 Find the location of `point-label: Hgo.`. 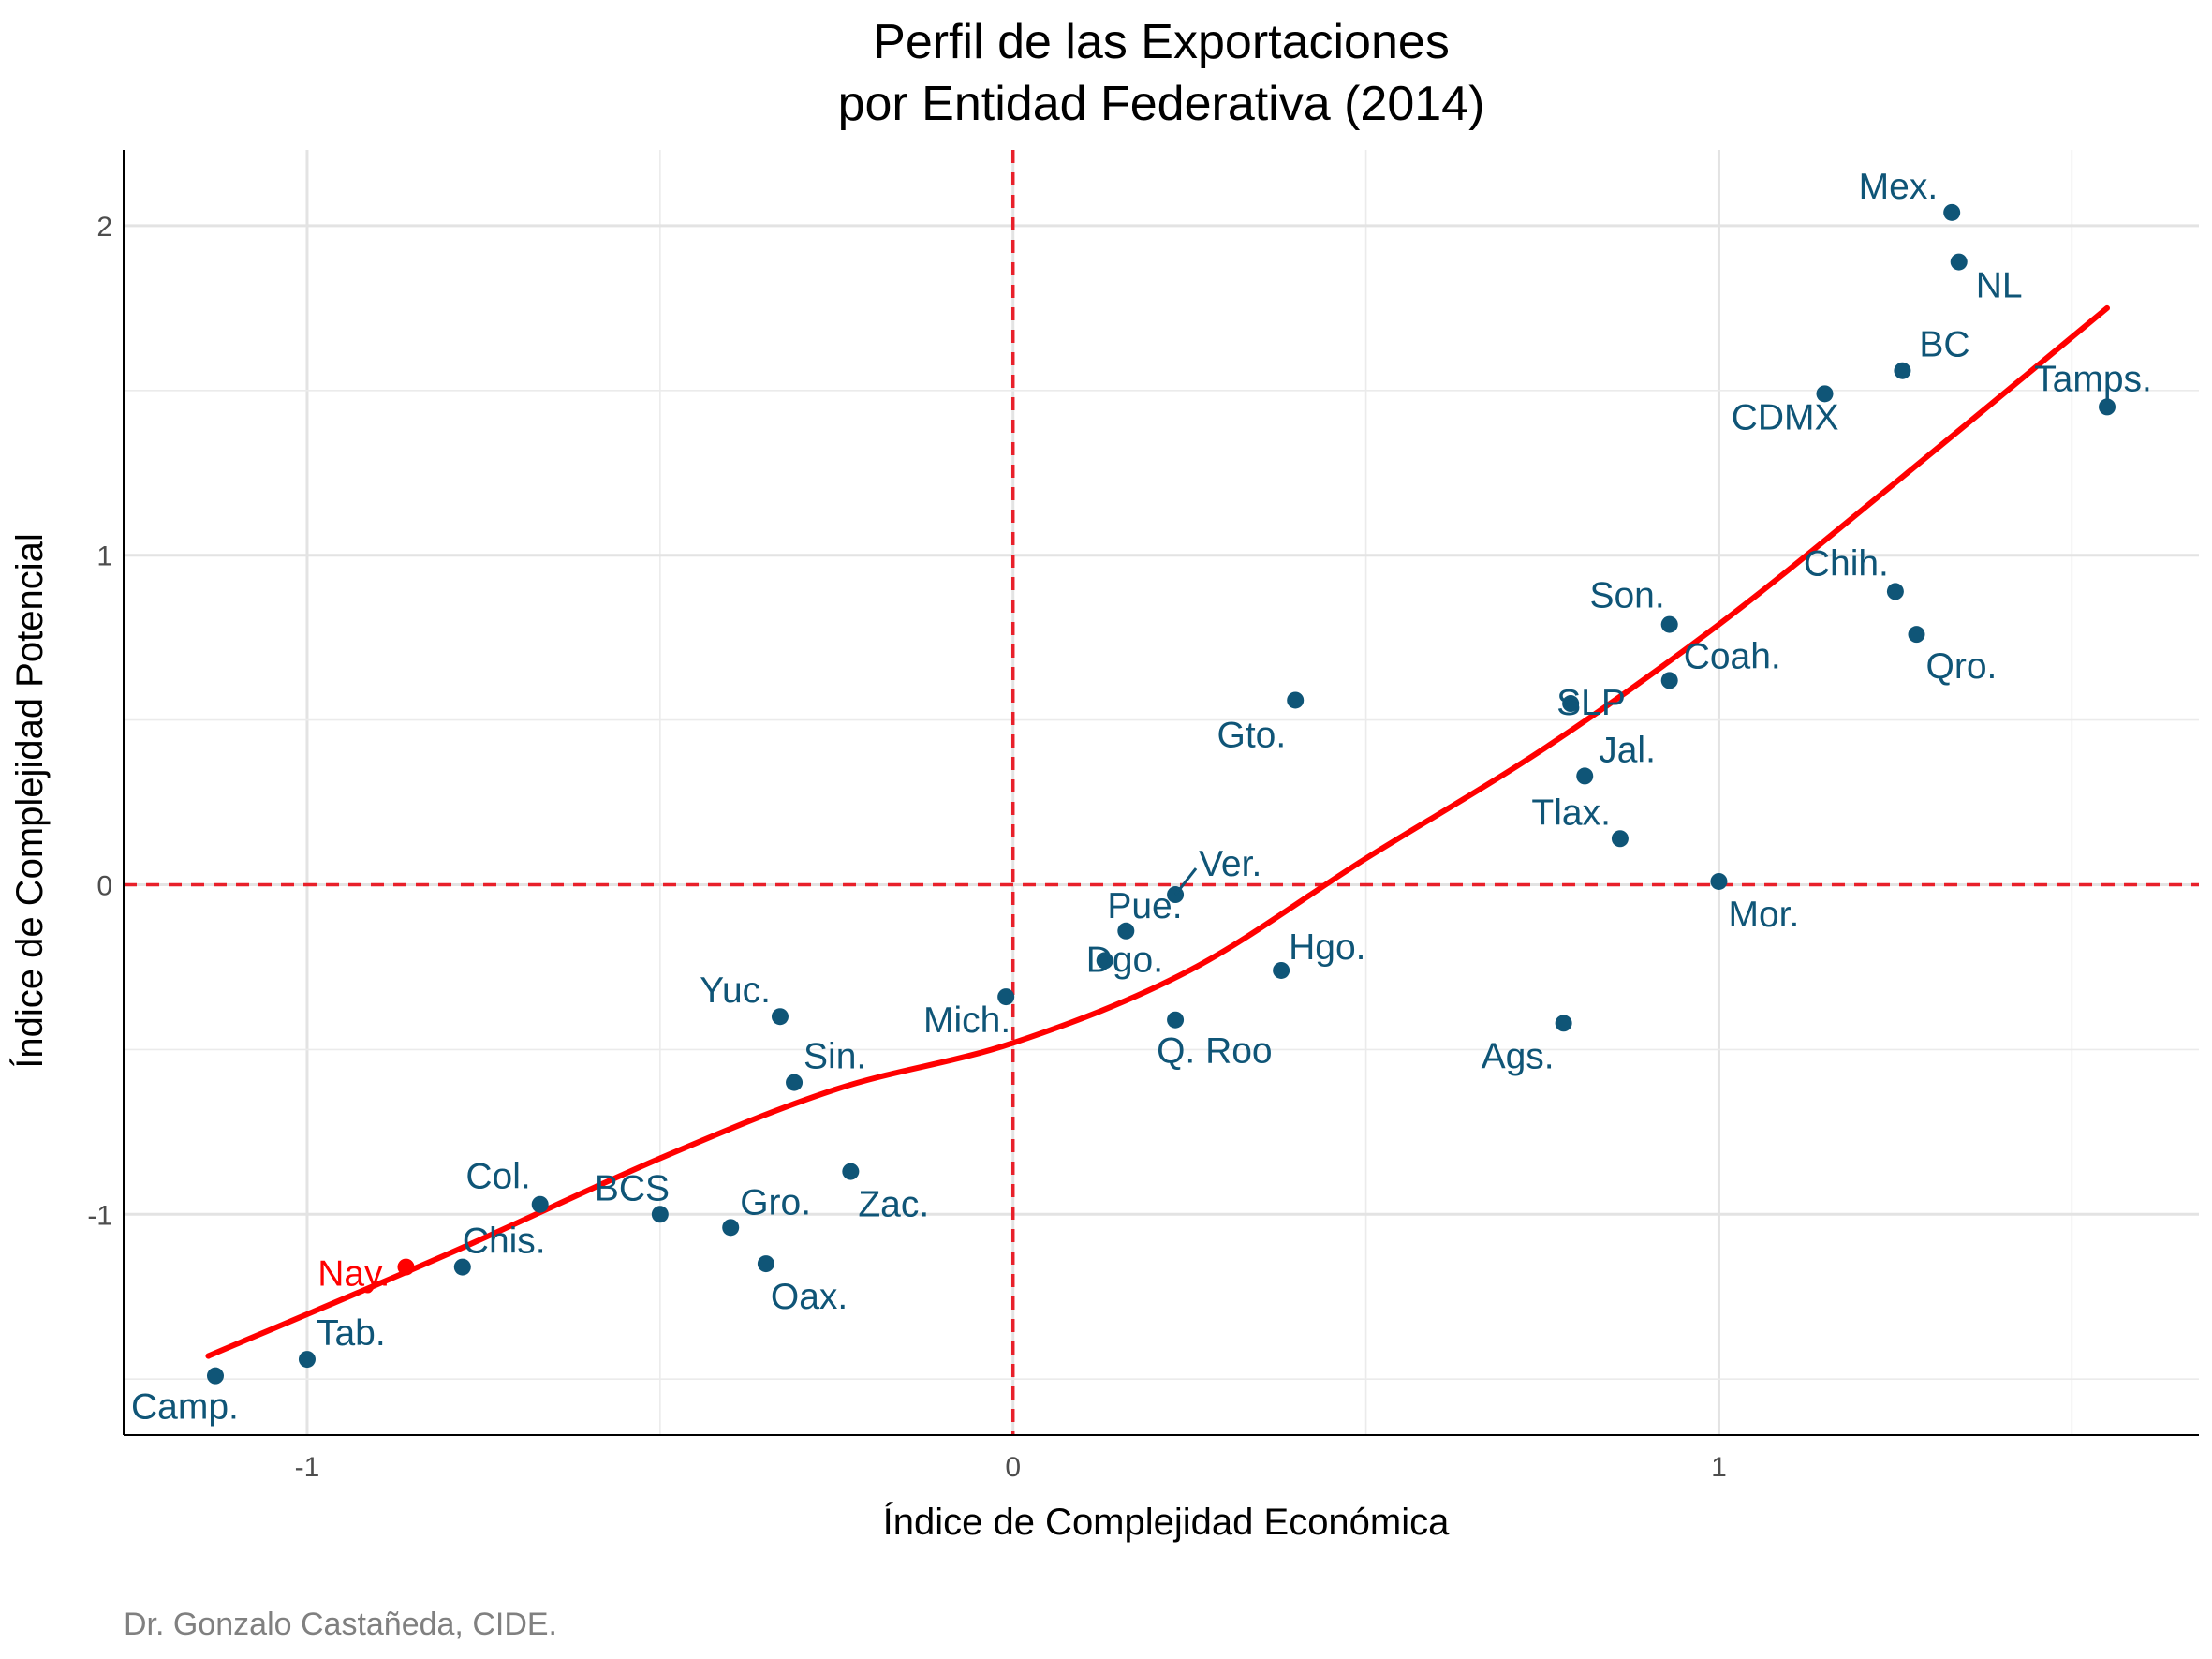

point-label: Hgo. is located at coordinates (1327, 947).